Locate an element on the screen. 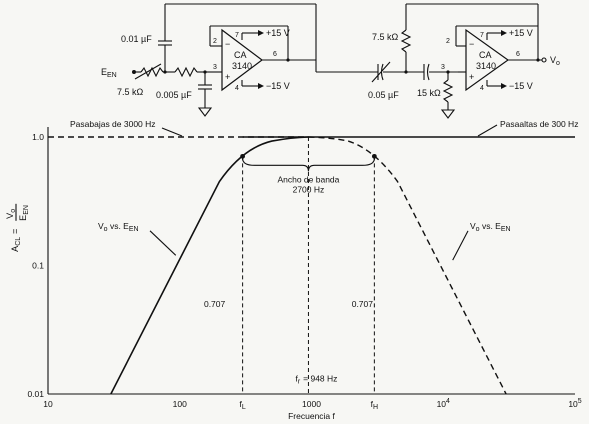  resistor-r1-label: 7.5 kΩ is located at coordinates (130, 92).